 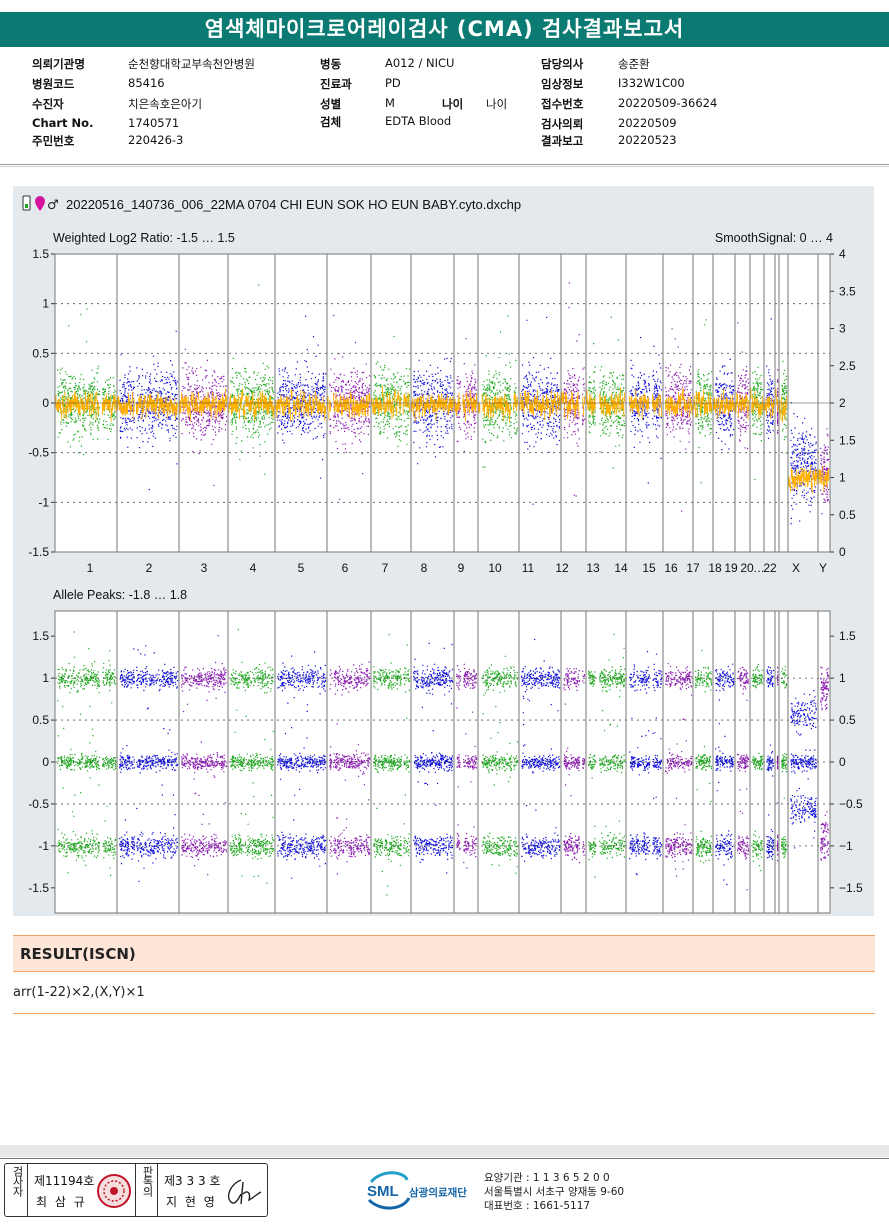 I want to click on lab-name: 삼광의료재단, so click(x=438, y=1192).